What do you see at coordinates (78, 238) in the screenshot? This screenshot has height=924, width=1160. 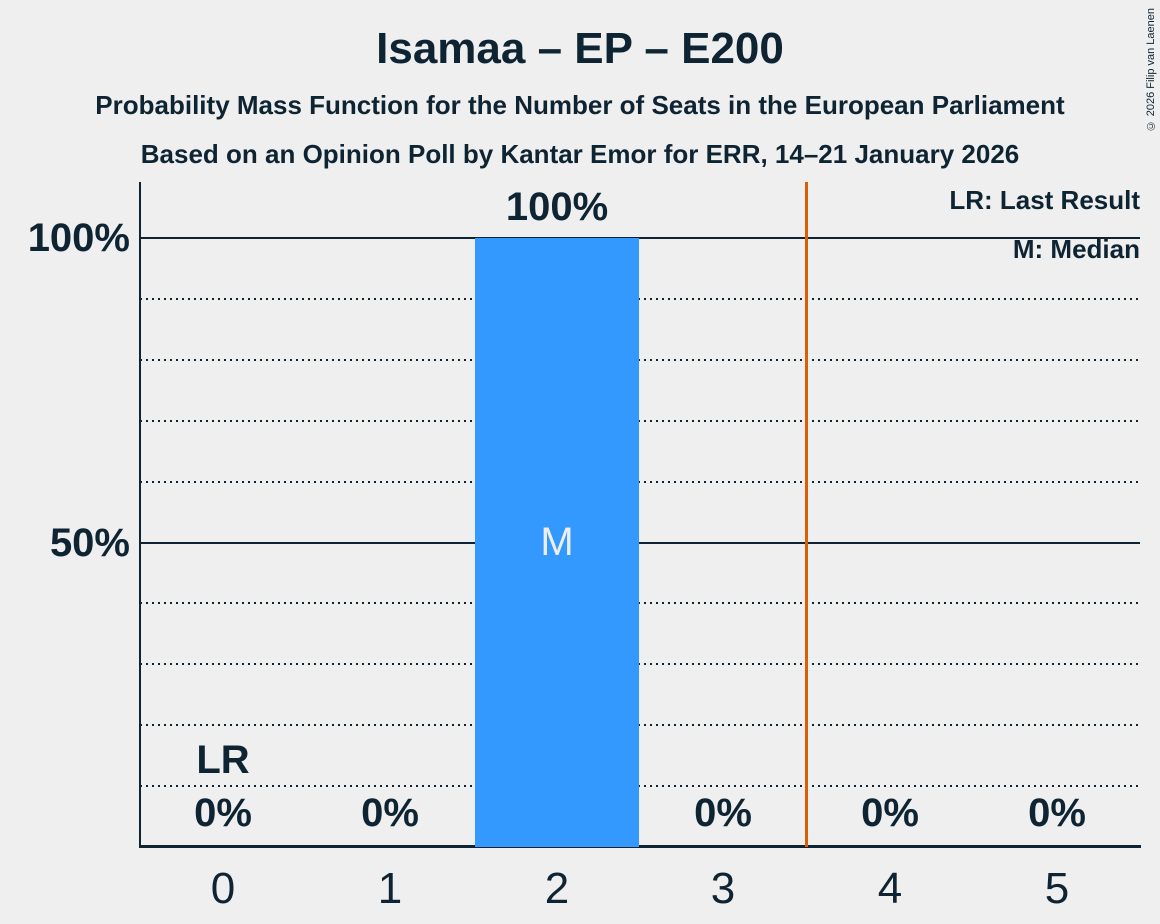 I see `y-axis-tick-label: 100%` at bounding box center [78, 238].